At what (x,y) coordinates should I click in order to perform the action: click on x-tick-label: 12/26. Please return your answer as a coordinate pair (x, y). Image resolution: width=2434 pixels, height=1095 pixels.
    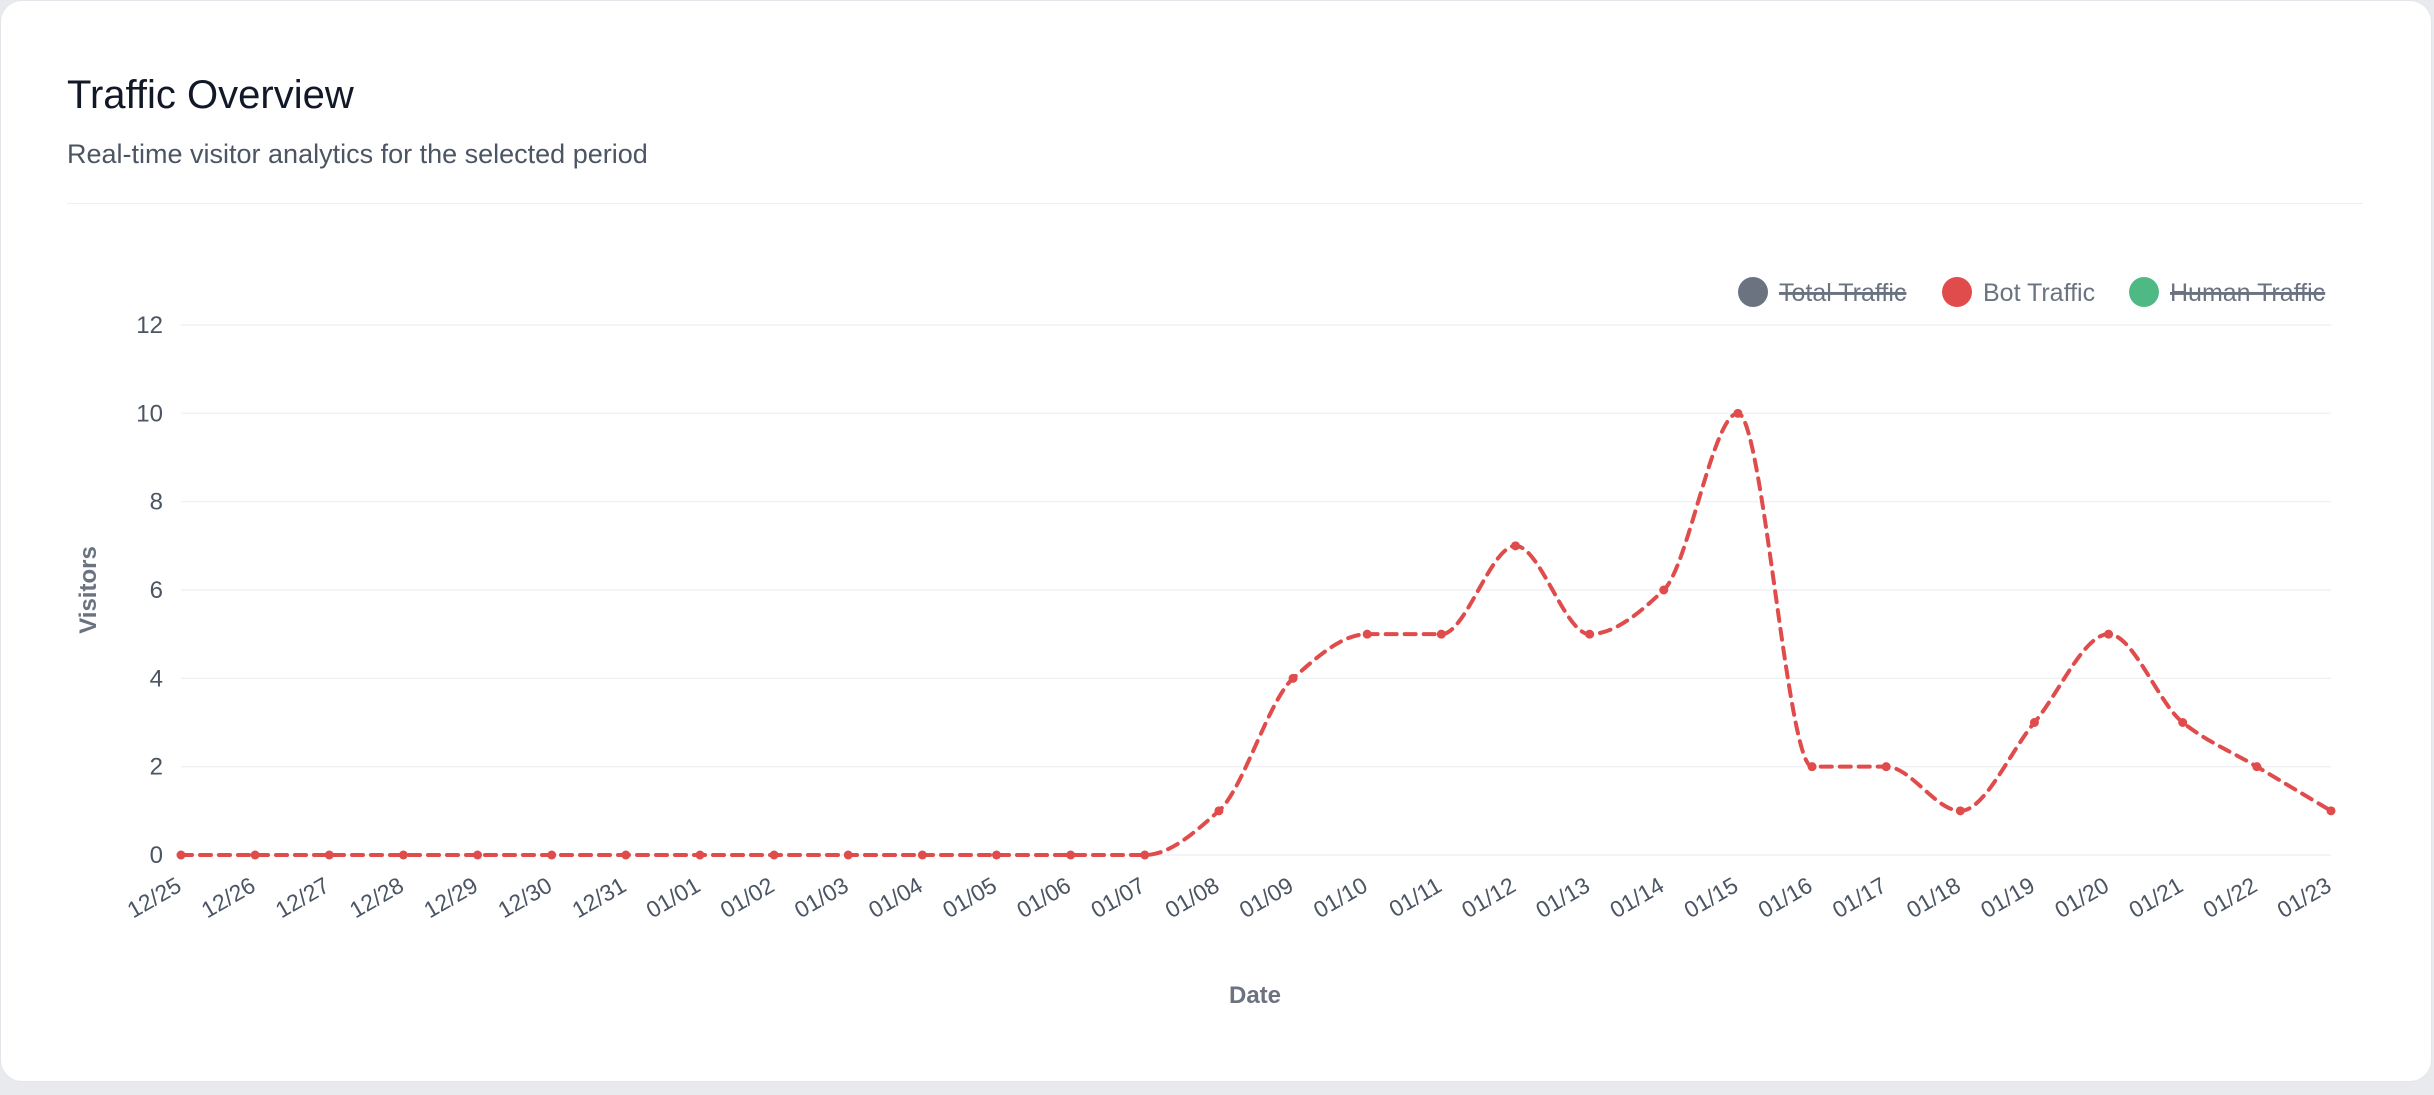
    Looking at the image, I should click on (228, 897).